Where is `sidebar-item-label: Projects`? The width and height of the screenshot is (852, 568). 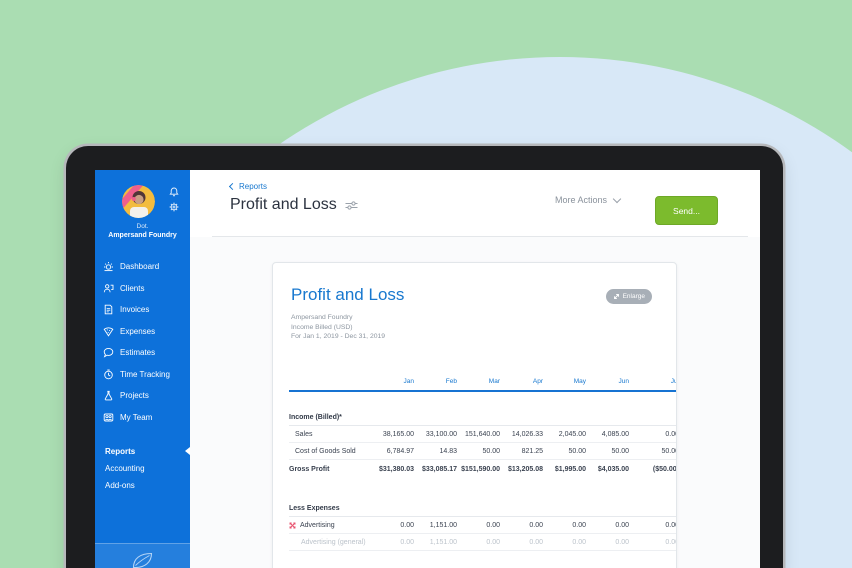
sidebar-item-label: Projects is located at coordinates (134, 396).